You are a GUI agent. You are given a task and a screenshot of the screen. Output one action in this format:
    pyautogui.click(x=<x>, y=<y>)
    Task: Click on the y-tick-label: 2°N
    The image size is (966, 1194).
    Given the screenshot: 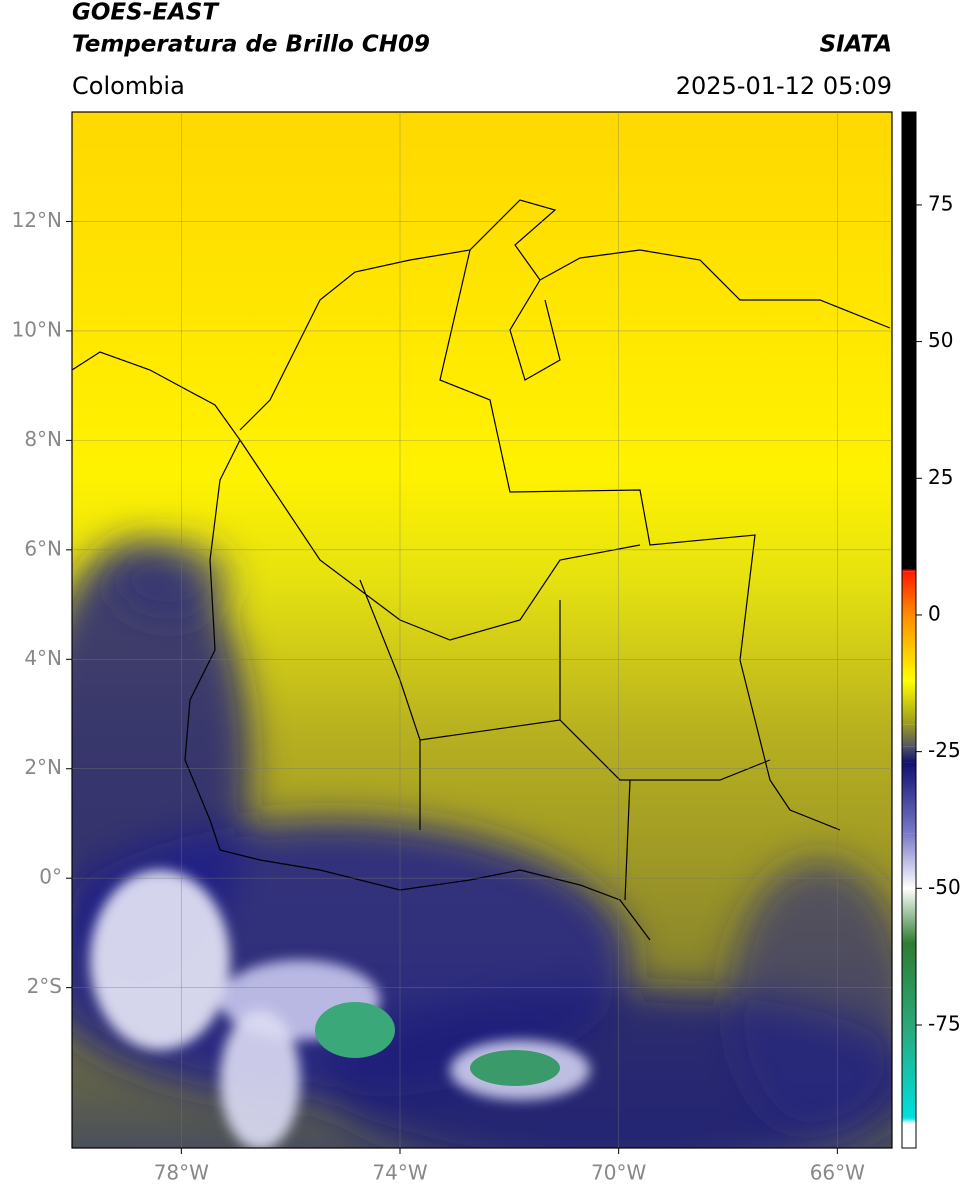 What is the action you would take?
    pyautogui.click(x=43, y=767)
    